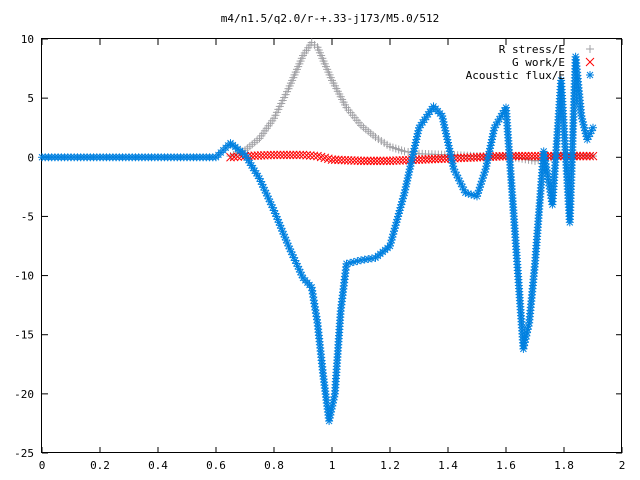 The width and height of the screenshot is (640, 480). I want to click on y-tick-label: 5, so click(30, 98).